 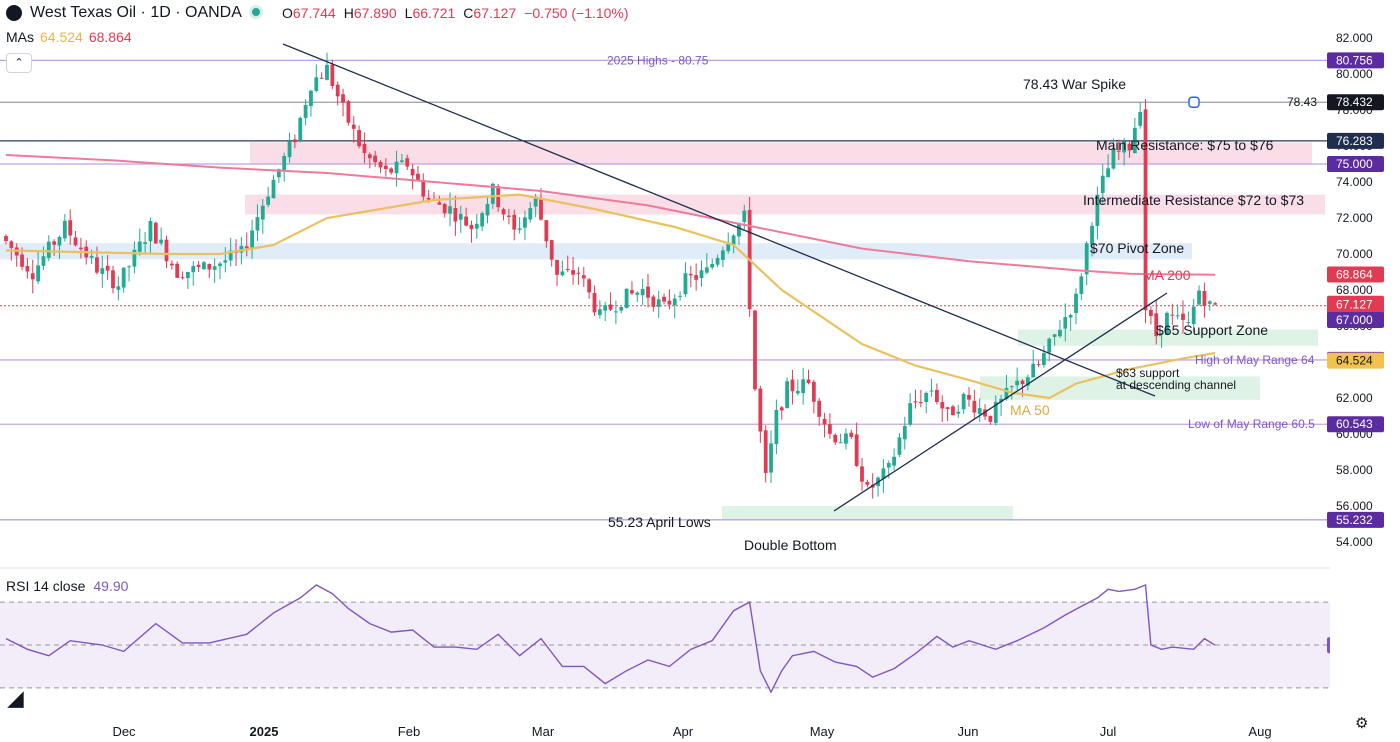 What do you see at coordinates (1354, 60) in the screenshot?
I see `price-tag: 80.756` at bounding box center [1354, 60].